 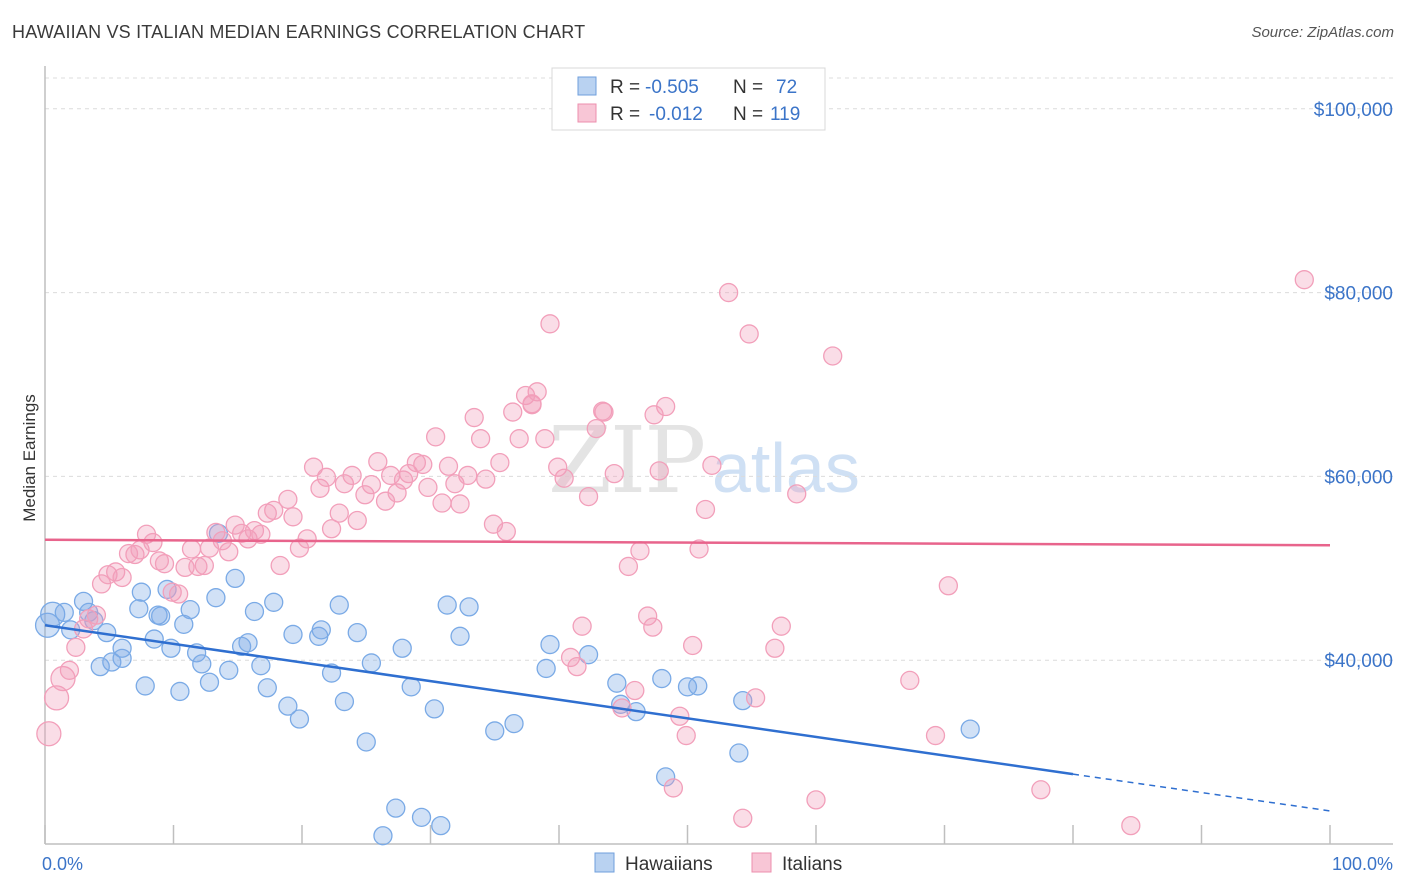 What do you see at coordinates (1322, 32) in the screenshot?
I see `source-label: Source: ZipAtlas.com` at bounding box center [1322, 32].